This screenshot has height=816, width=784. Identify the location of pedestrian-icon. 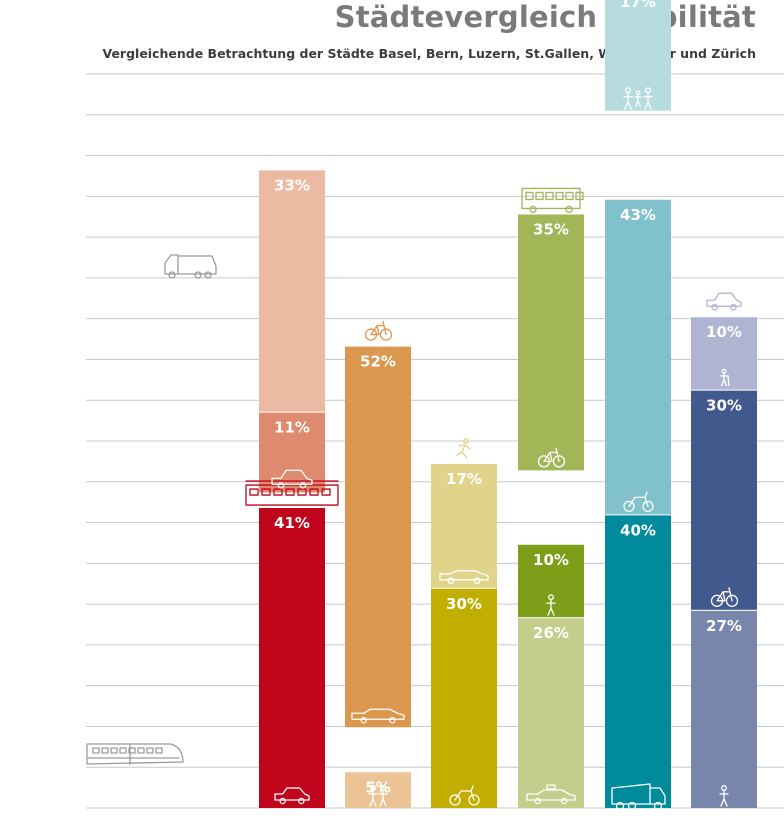
(551, 605).